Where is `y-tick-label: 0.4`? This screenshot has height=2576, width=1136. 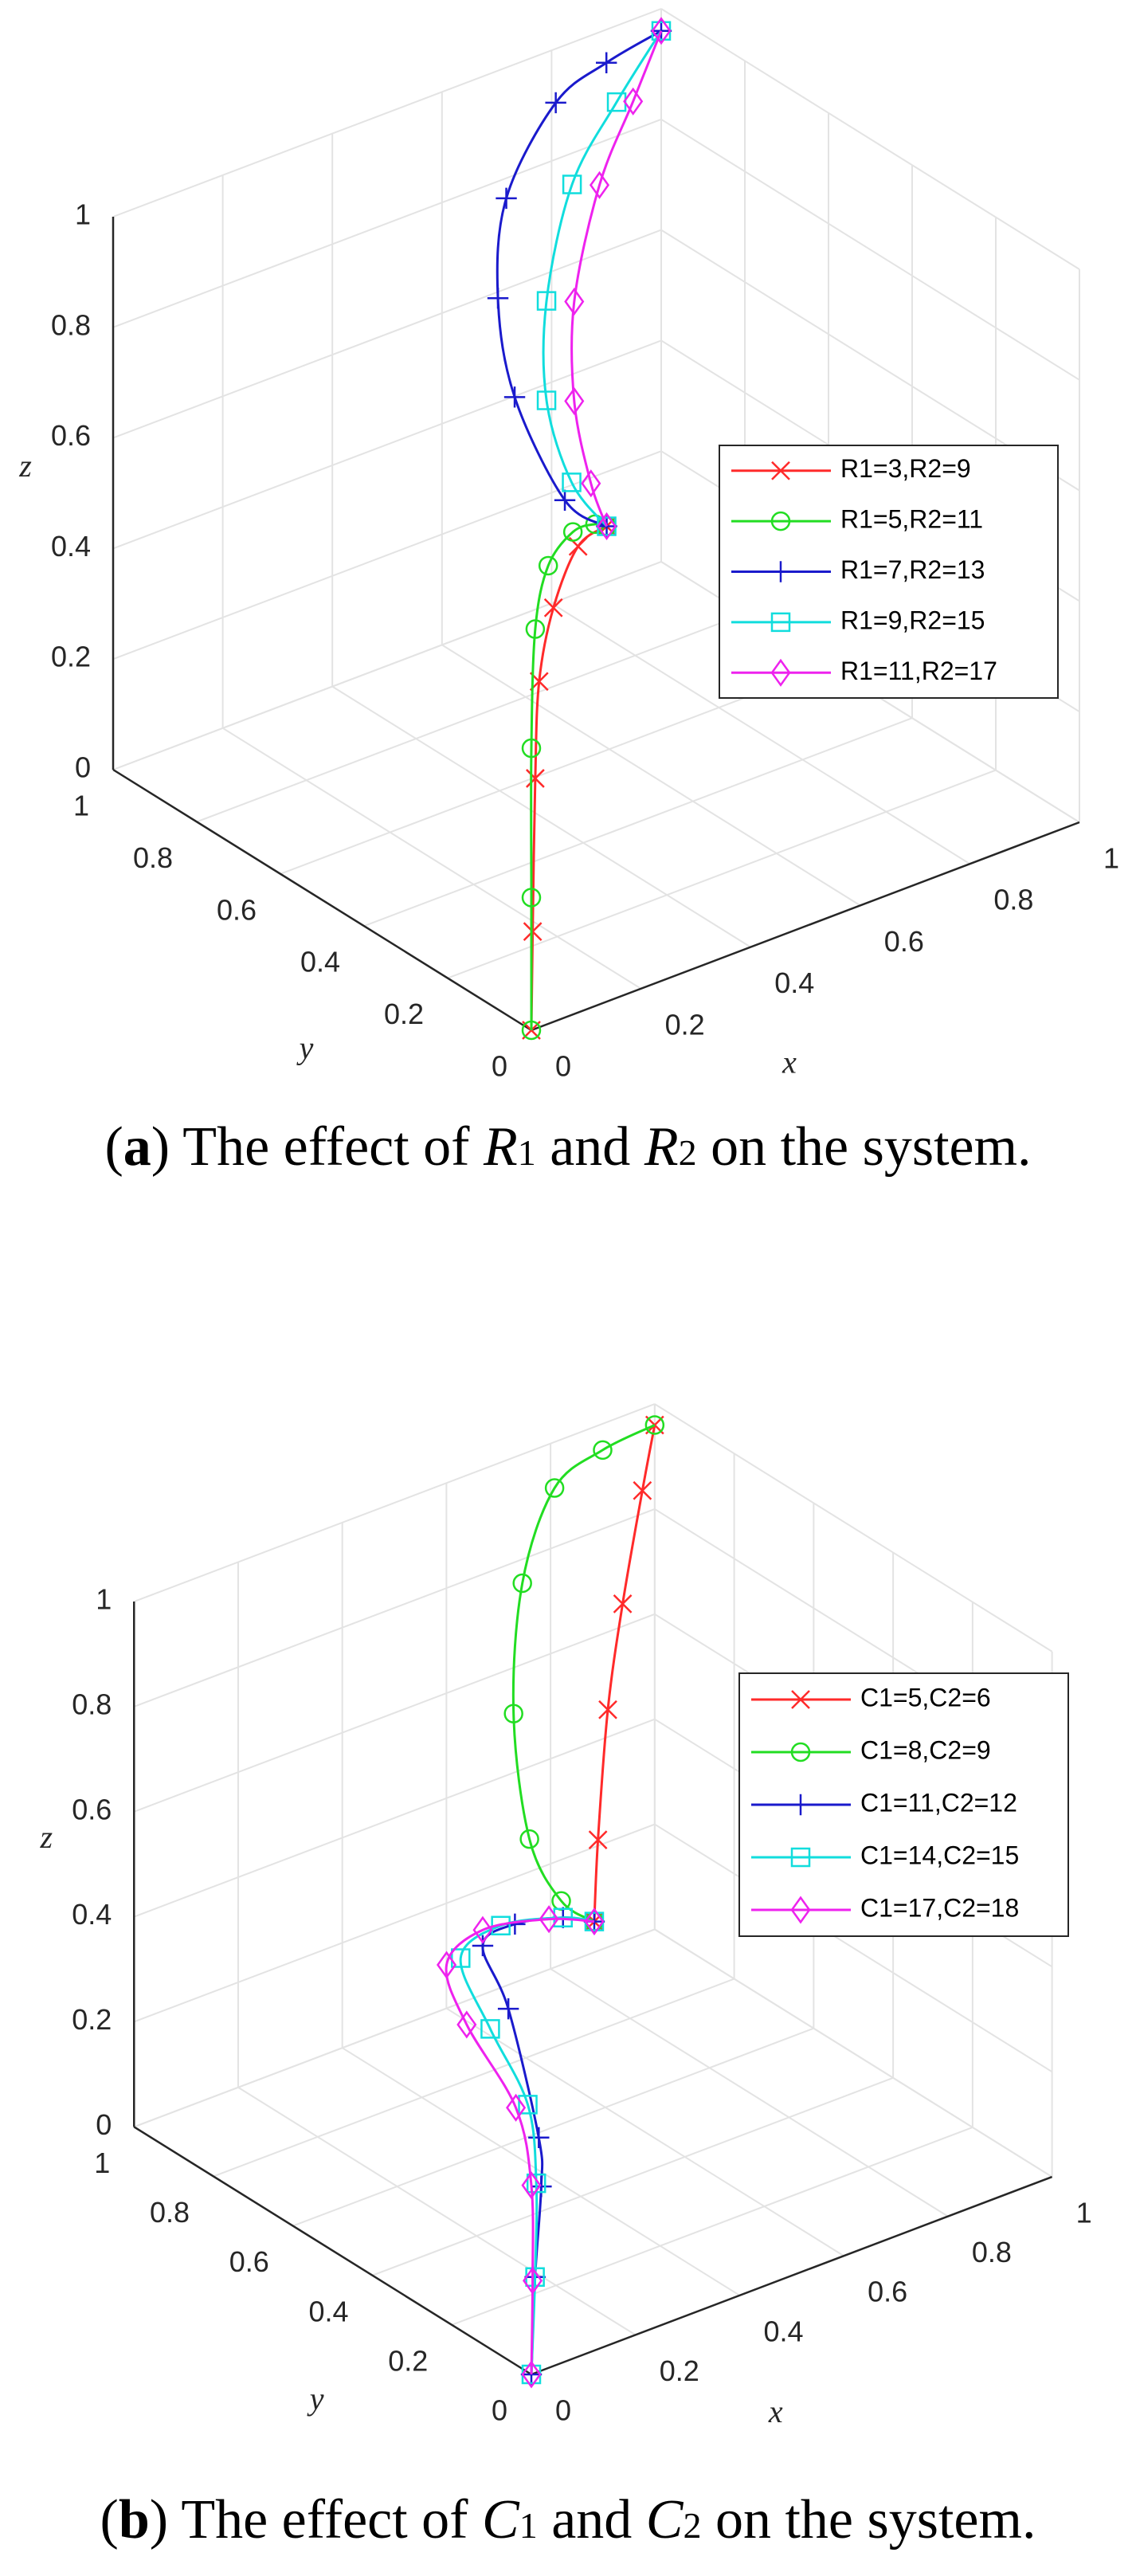 y-tick-label: 0.4 is located at coordinates (320, 962).